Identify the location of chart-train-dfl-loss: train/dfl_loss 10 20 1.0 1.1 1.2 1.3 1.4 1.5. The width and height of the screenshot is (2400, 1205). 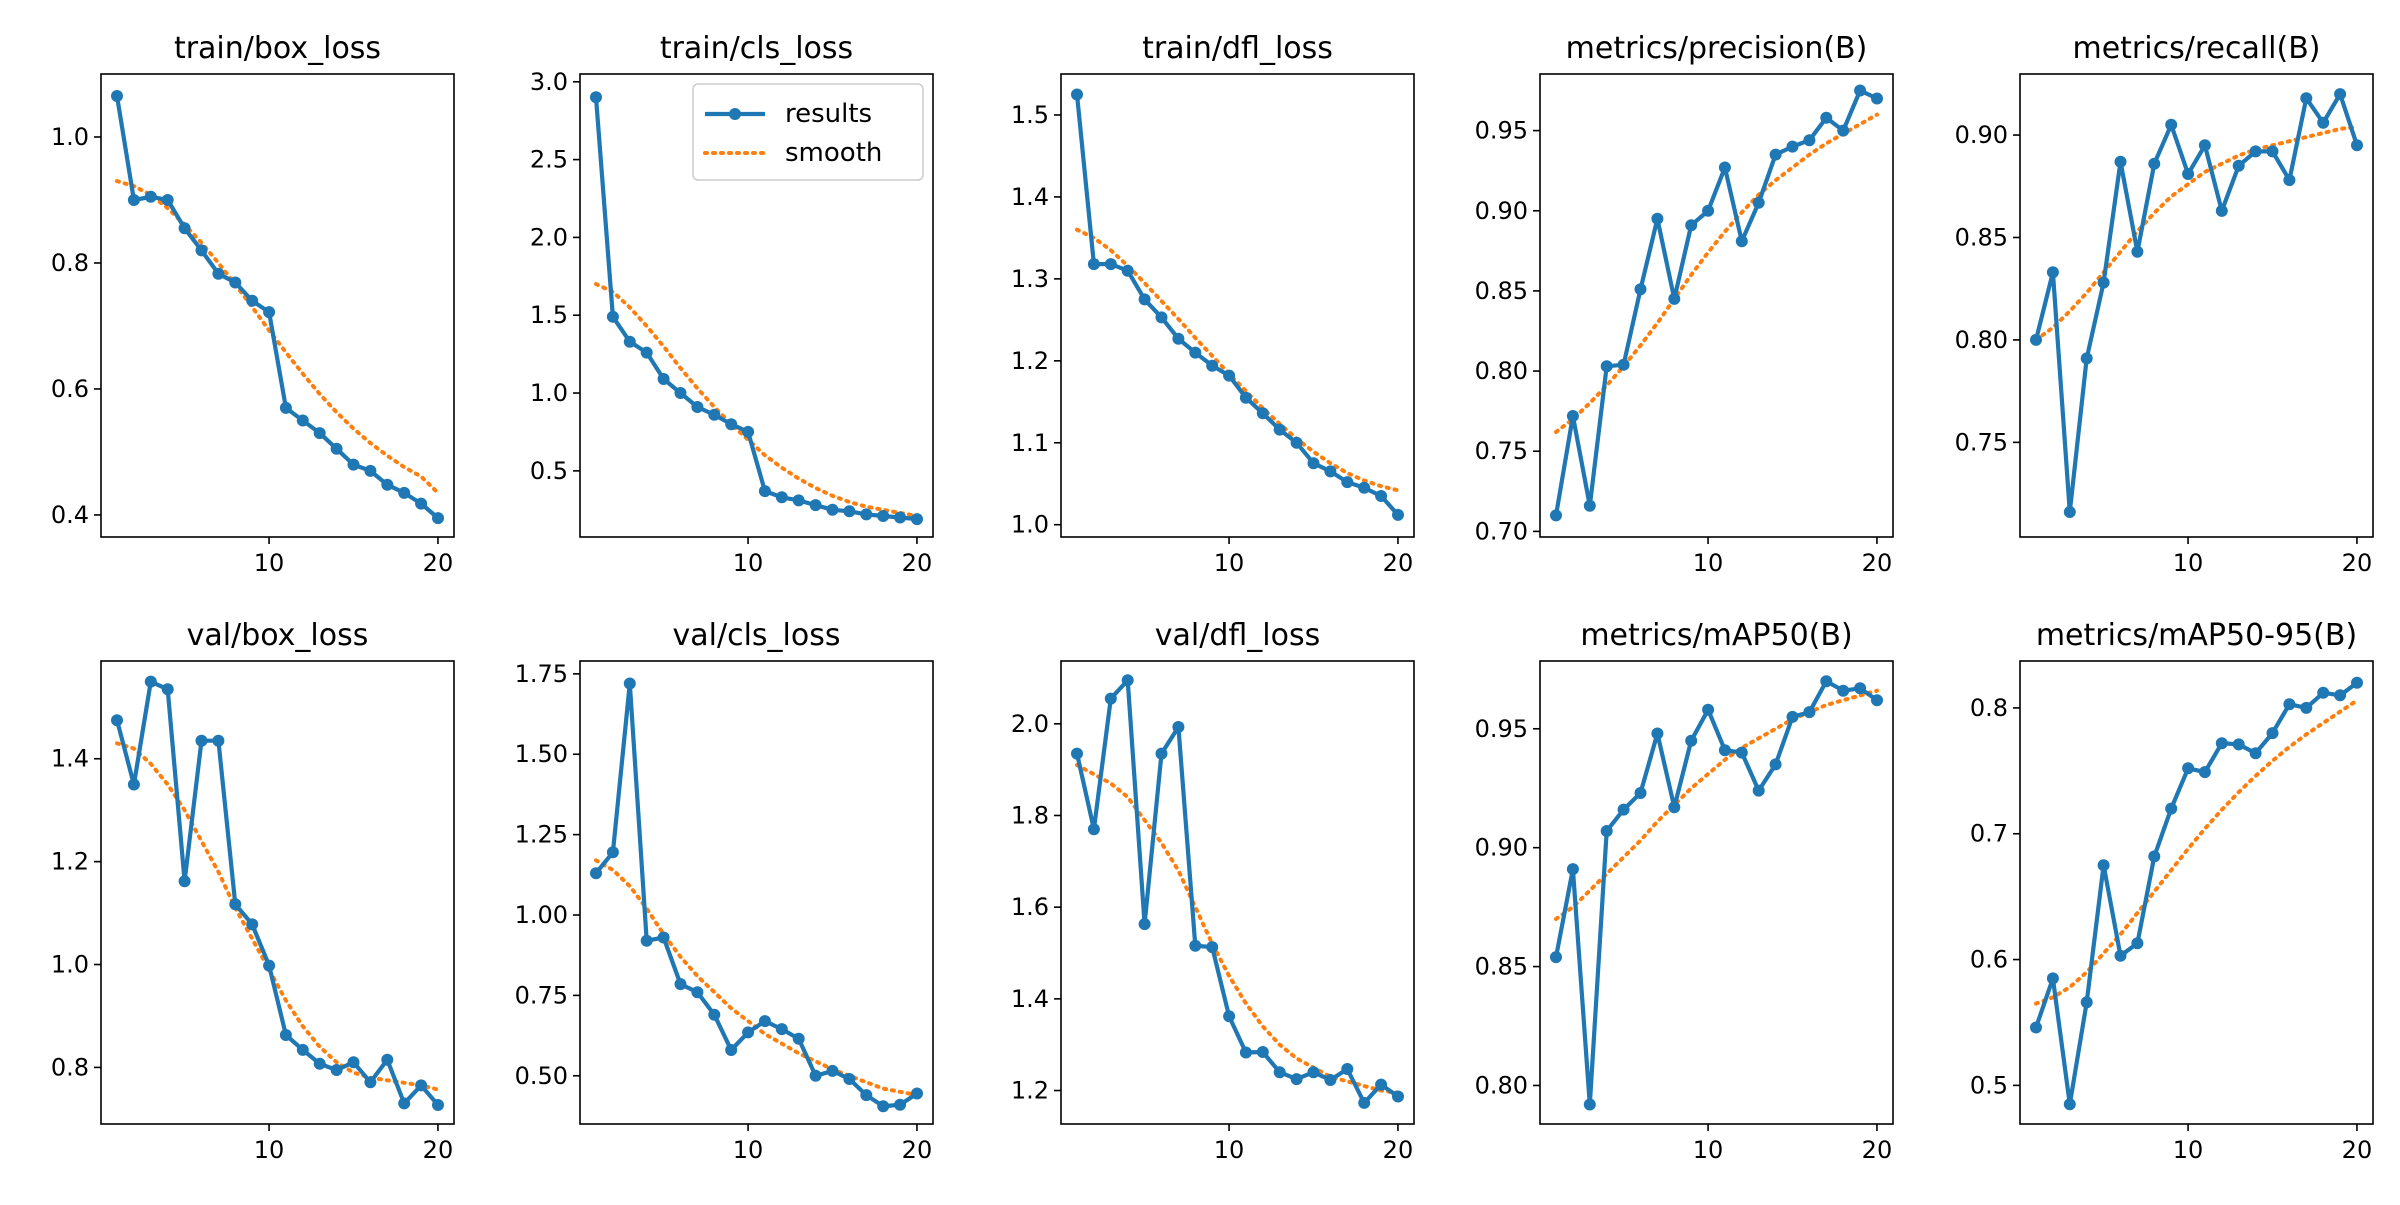
(1213, 304).